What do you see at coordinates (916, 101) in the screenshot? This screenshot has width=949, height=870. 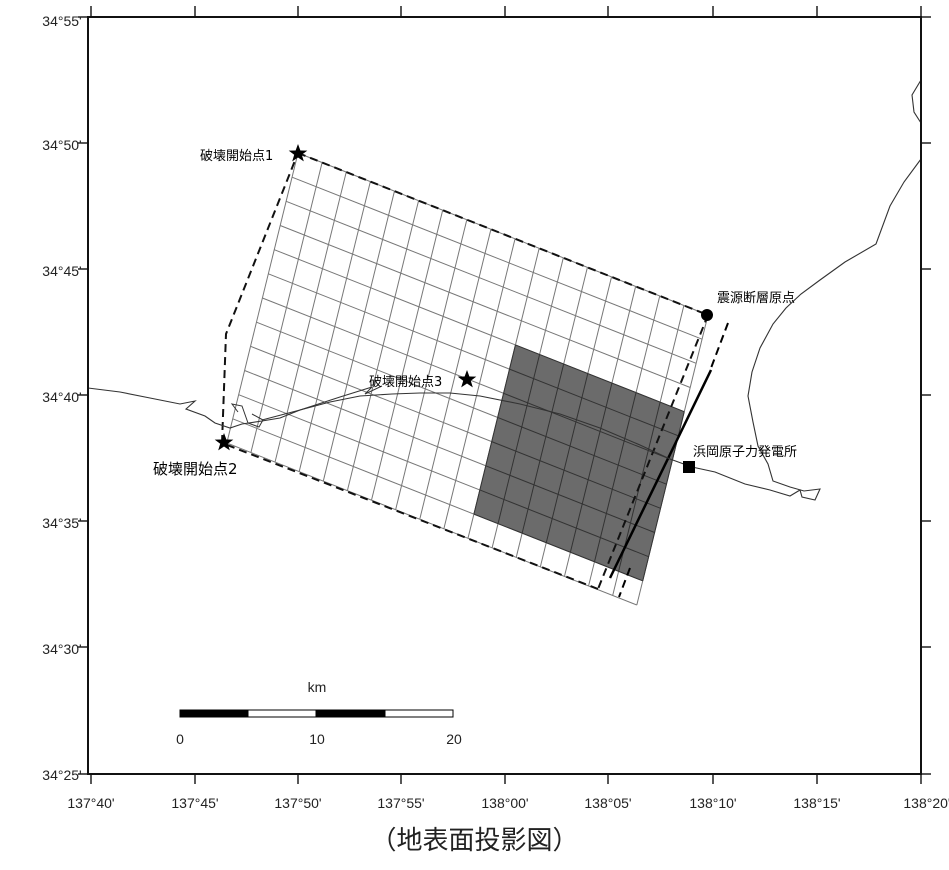 I see `coastline-east` at bounding box center [916, 101].